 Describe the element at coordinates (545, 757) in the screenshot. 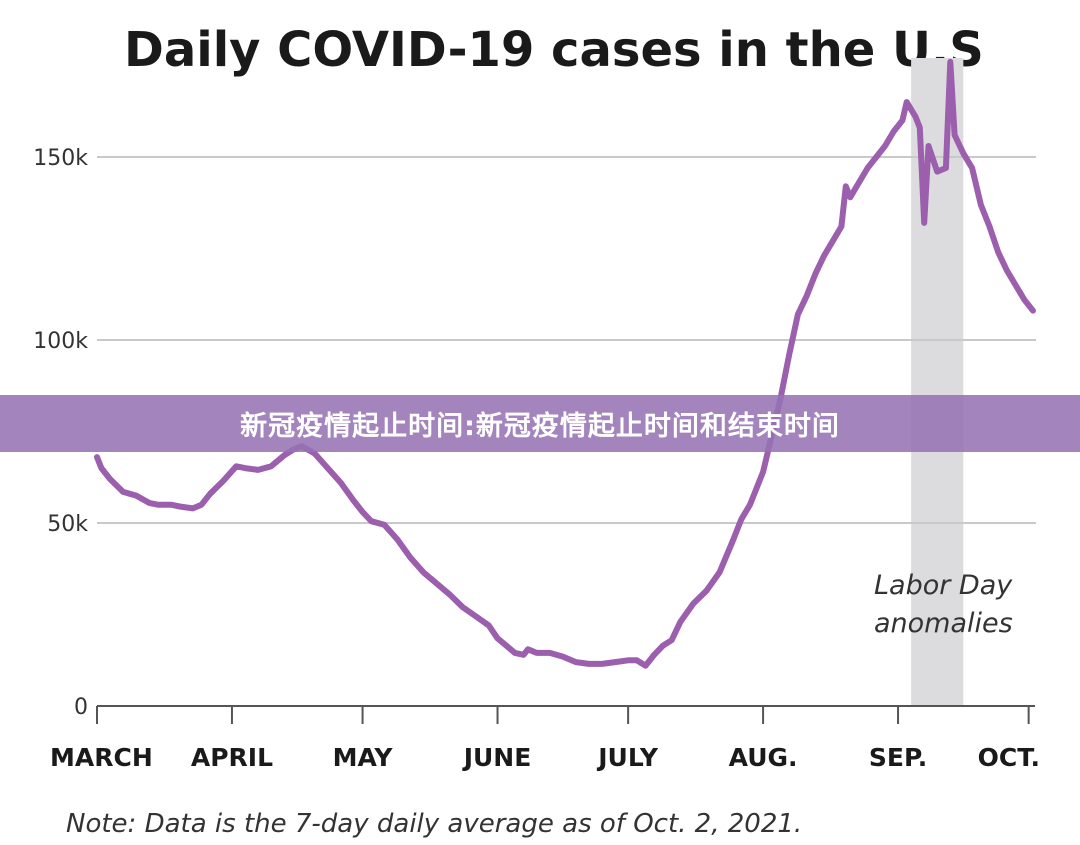

I see `x-axis-labels: MARCH APRIL MAY JUNE JULY AUG. SEP. OCT.` at that location.